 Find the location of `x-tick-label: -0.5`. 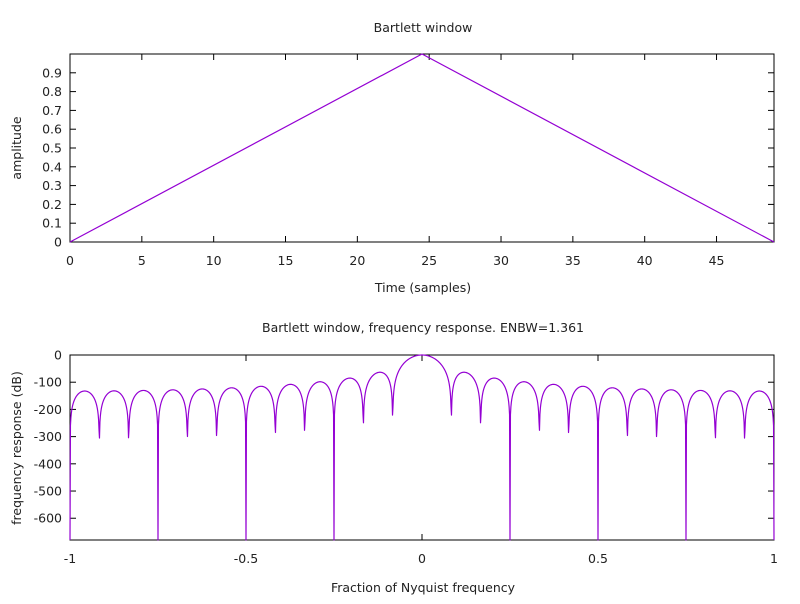

x-tick-label: -0.5 is located at coordinates (246, 558).